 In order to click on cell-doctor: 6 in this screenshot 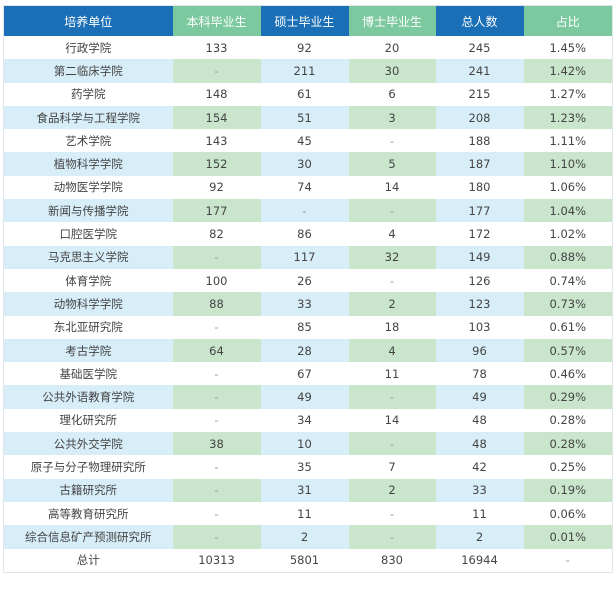, I will do `click(392, 94)`.